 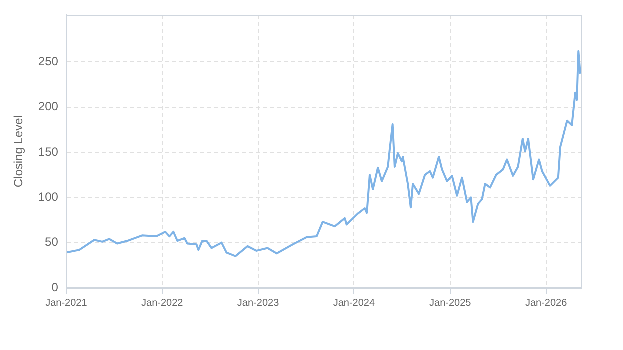 I want to click on x-tick-label: Jan-2024, so click(x=354, y=303).